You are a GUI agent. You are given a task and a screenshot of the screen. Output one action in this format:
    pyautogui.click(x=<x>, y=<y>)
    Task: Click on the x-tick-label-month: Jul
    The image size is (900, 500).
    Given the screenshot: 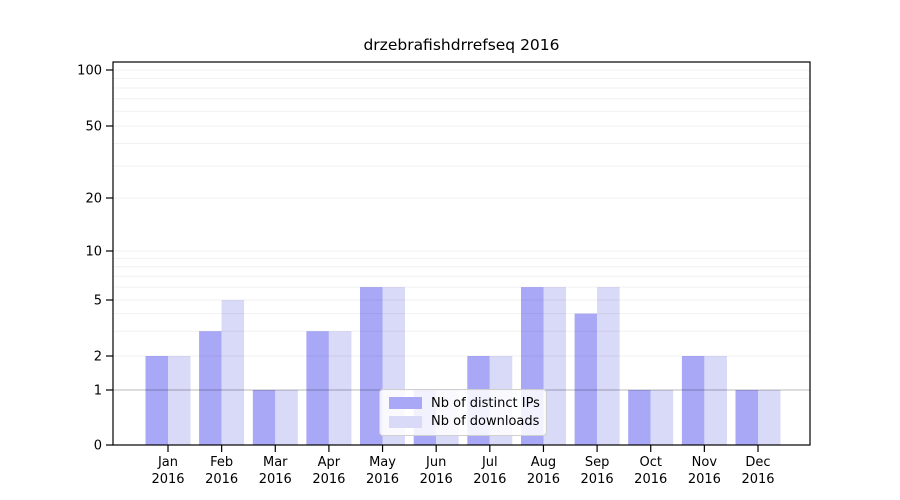 What is the action you would take?
    pyautogui.click(x=489, y=462)
    